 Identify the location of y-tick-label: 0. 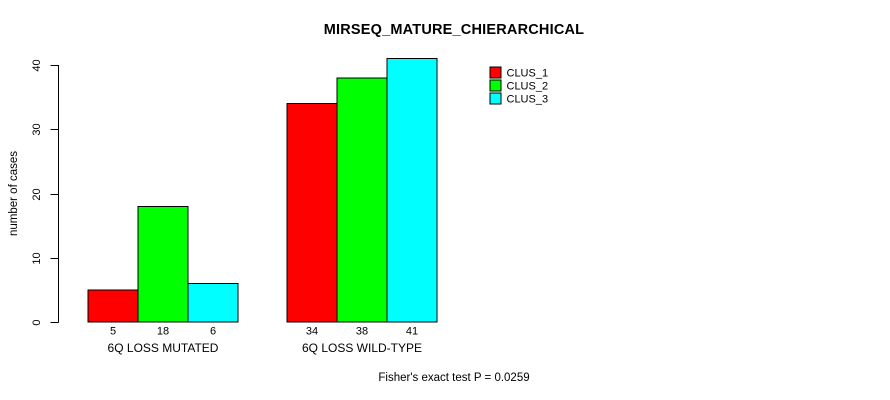
(37, 322).